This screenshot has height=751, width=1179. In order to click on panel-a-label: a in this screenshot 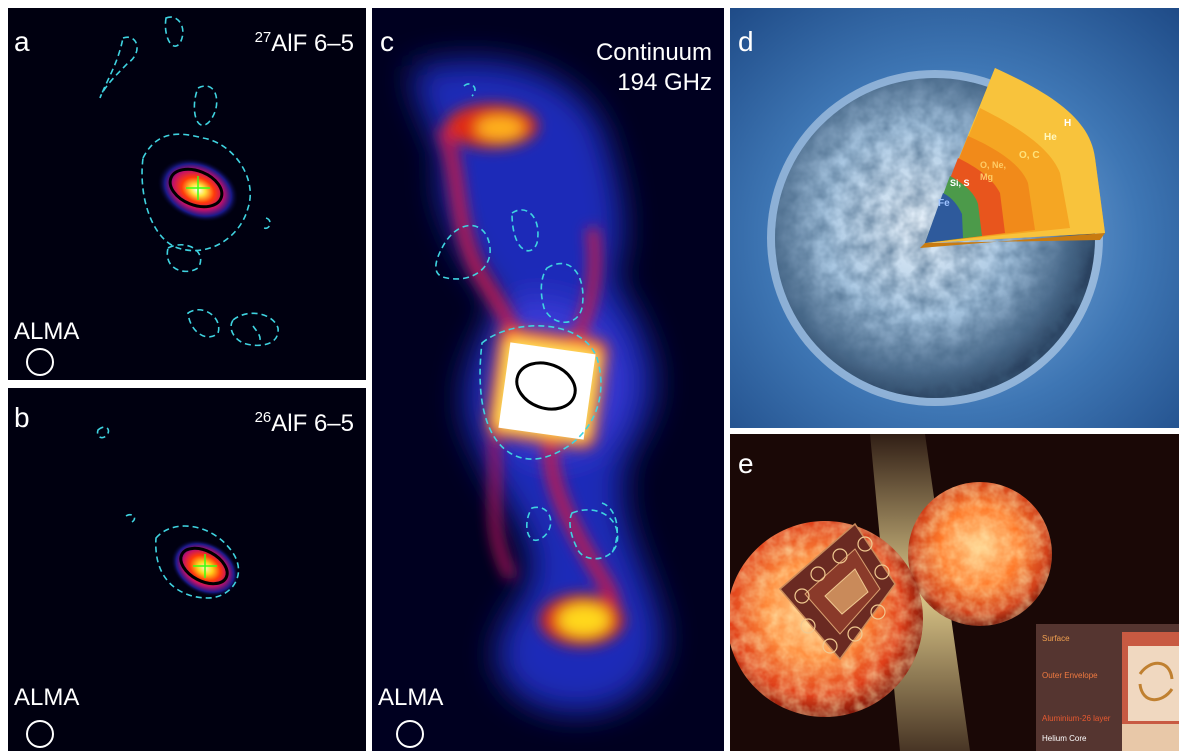, I will do `click(22, 41)`.